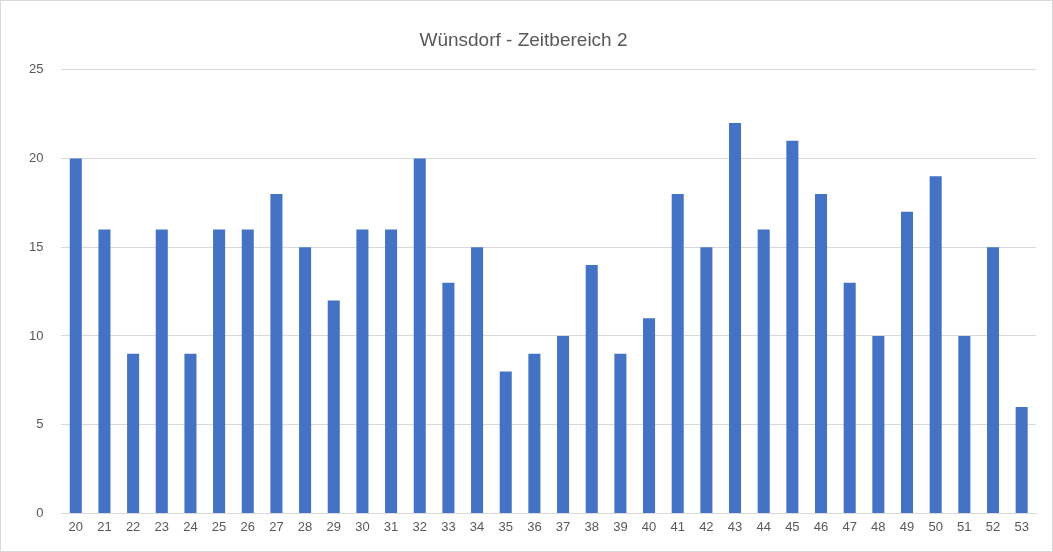 Image resolution: width=1053 pixels, height=552 pixels. I want to click on y-tick-label: 10, so click(36, 335).